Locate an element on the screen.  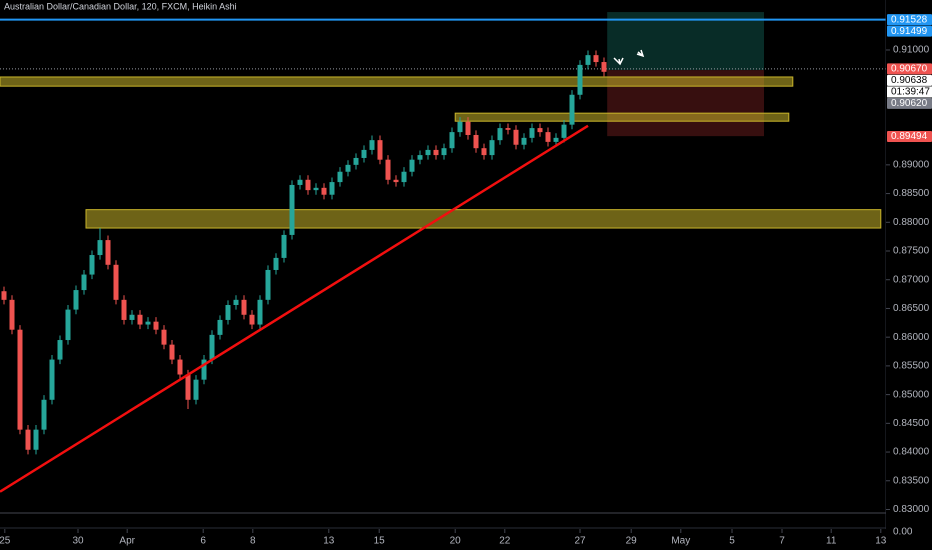
y-tick-label: 0.91000 is located at coordinates (911, 50).